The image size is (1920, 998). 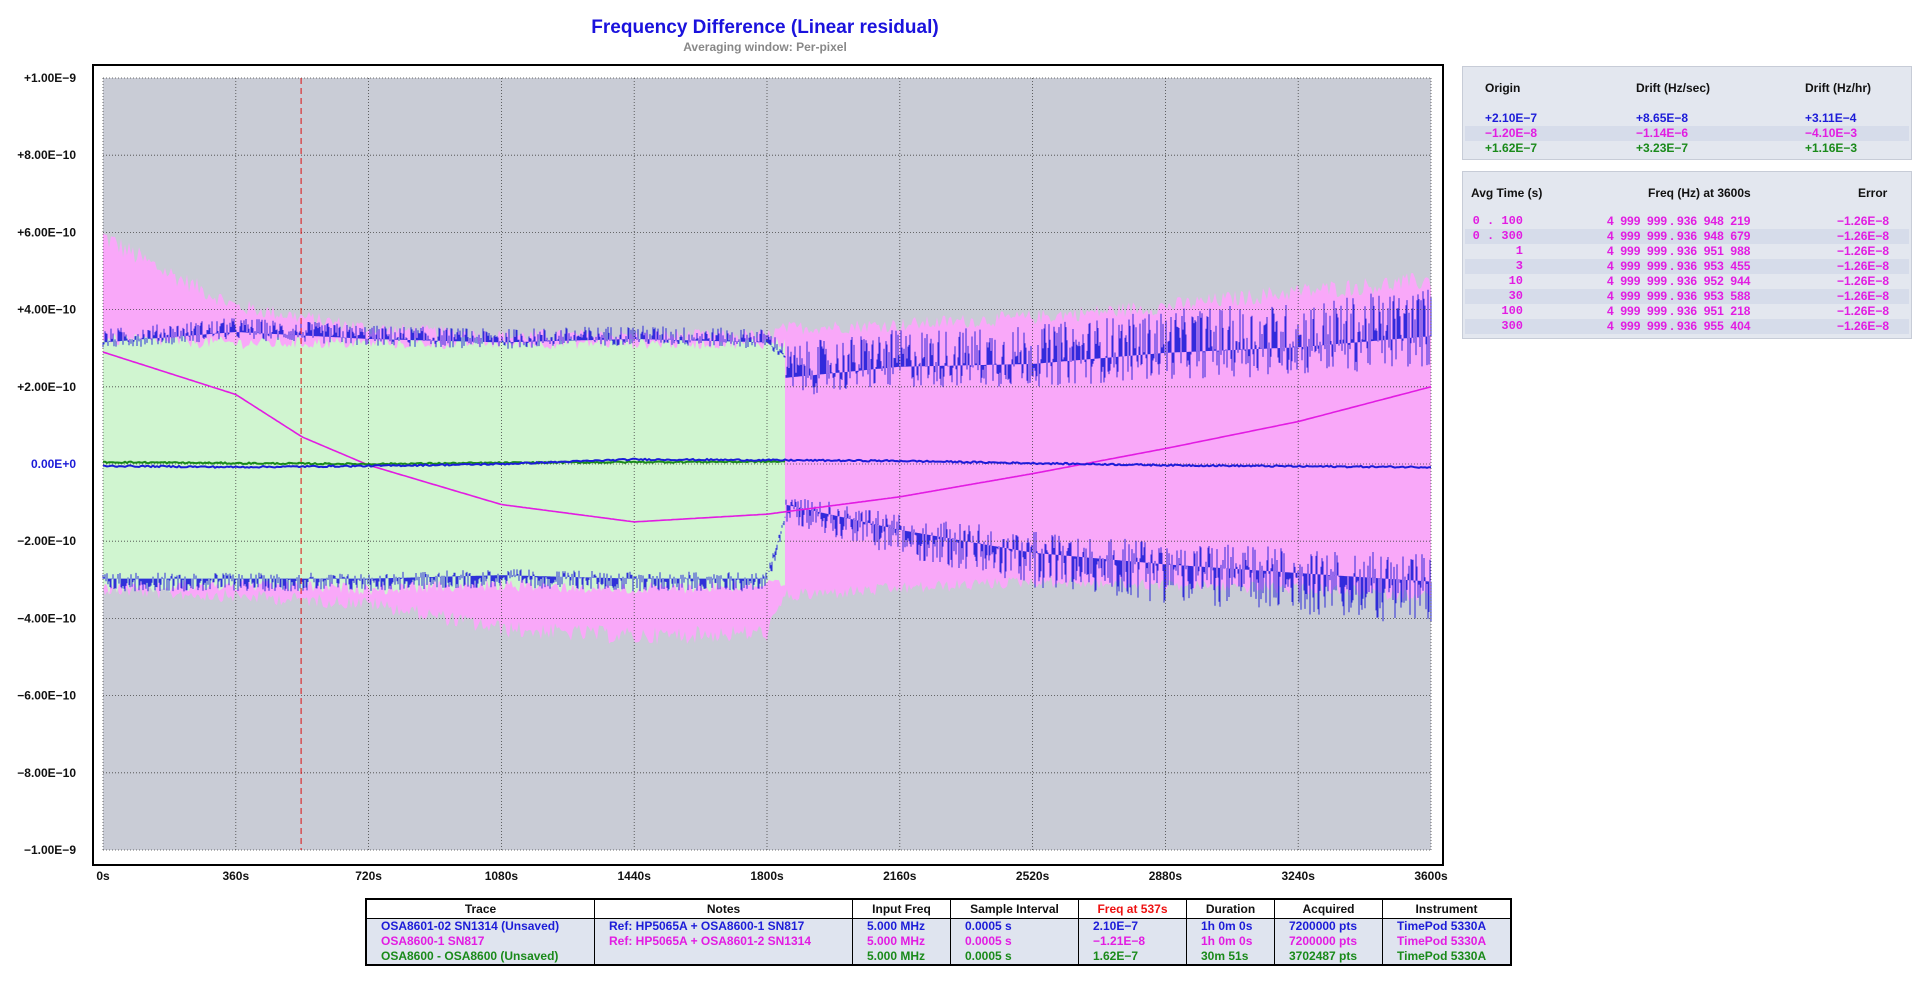 I want to click on avg-time-value: 1, so click(x=1519, y=251).